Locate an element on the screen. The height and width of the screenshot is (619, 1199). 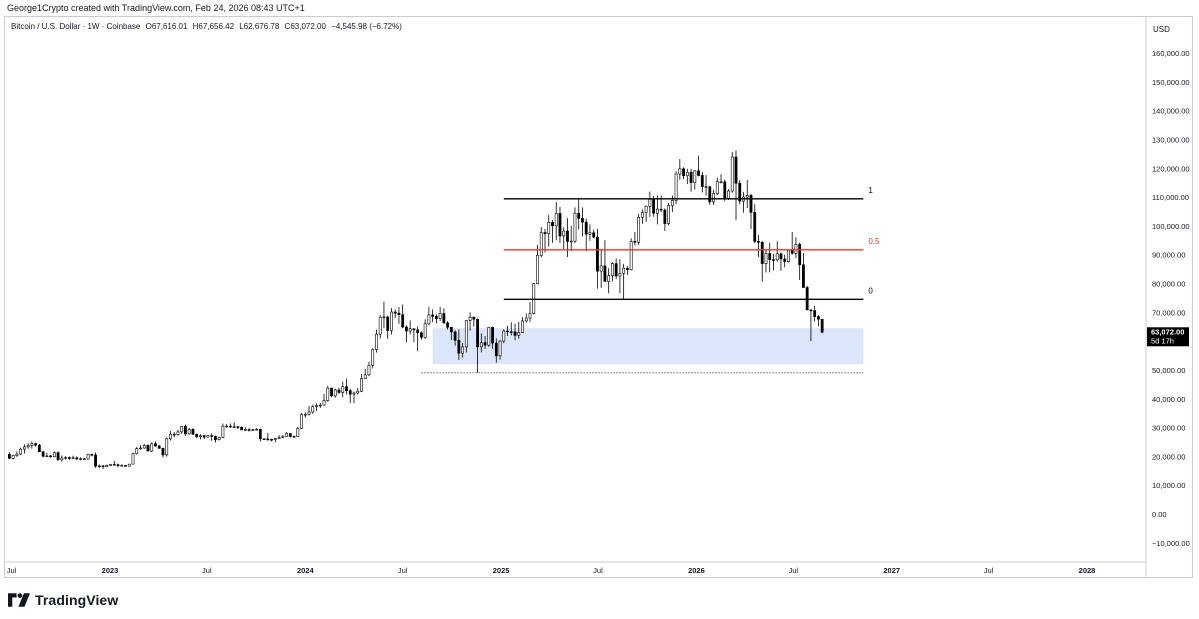
y-tick-label: 40,000.00 is located at coordinates (1168, 399).